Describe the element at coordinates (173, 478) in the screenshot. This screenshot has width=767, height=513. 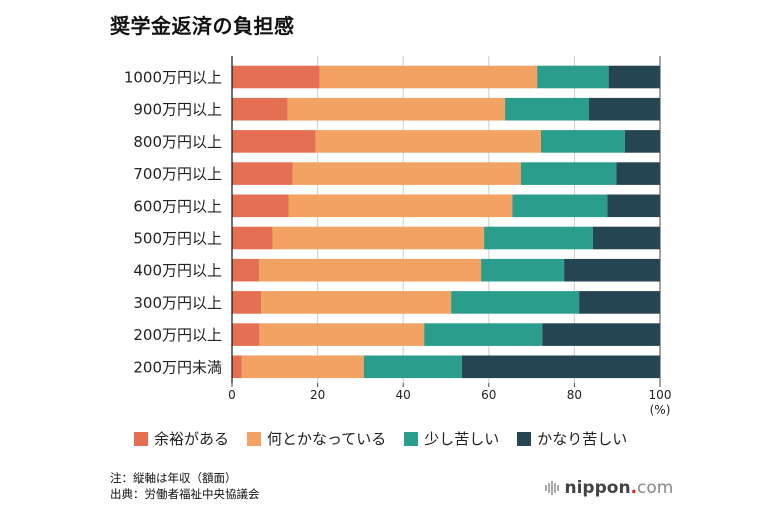
I see `note-text: 注：縦軸は年収（額面）` at that location.